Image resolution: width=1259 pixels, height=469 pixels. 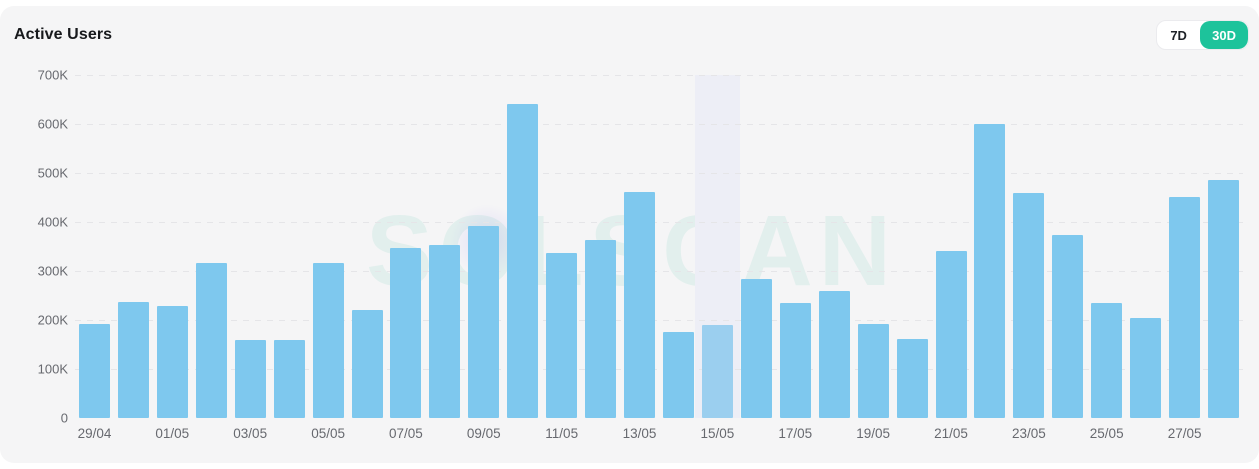 What do you see at coordinates (52, 173) in the screenshot?
I see `y-axis-label: 500K` at bounding box center [52, 173].